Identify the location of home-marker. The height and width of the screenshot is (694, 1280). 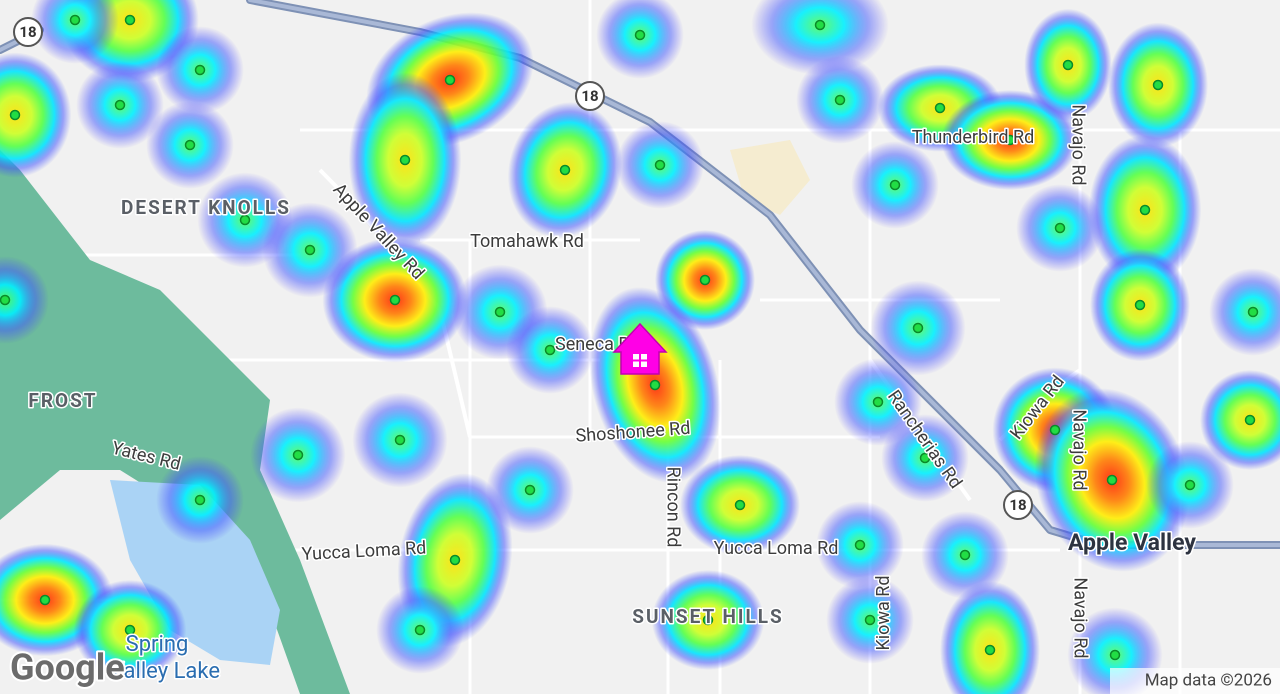
(640, 348).